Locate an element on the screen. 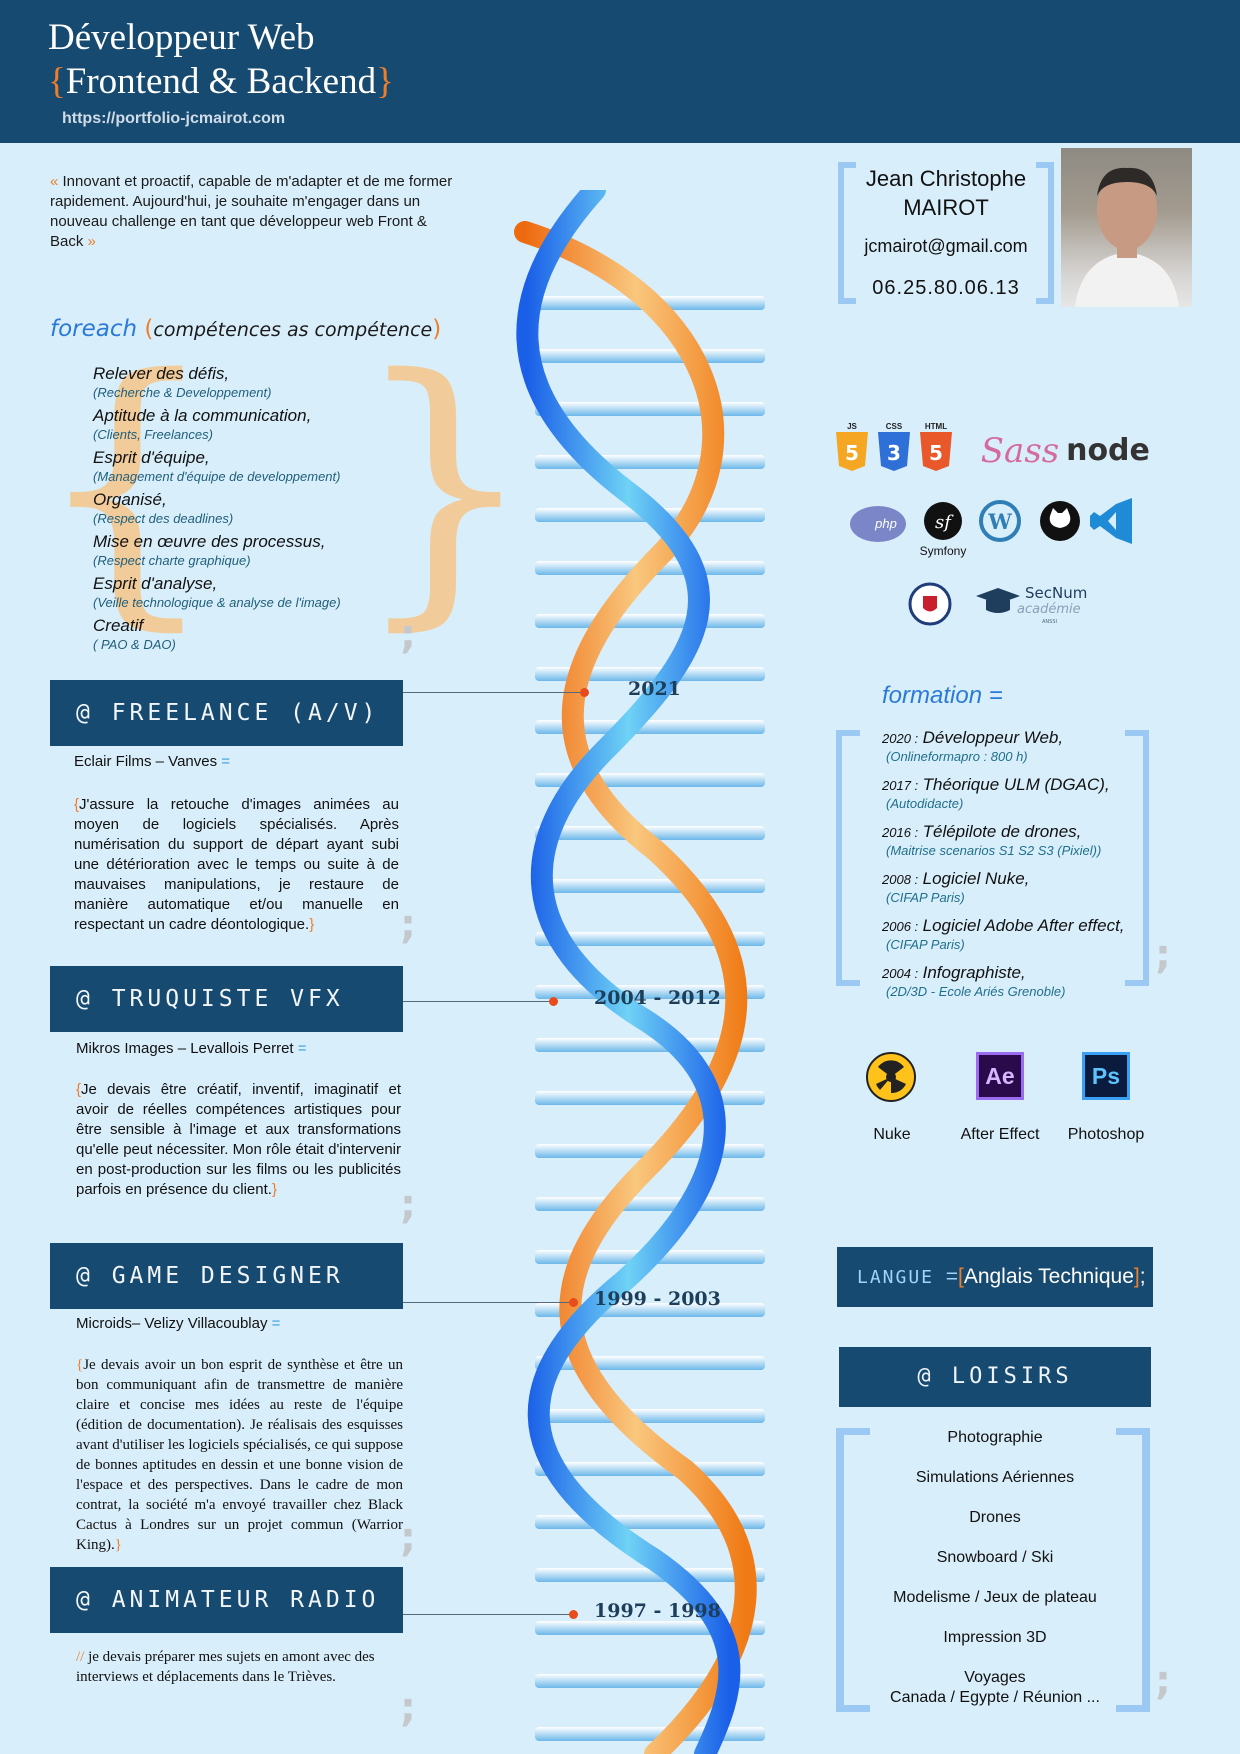 The height and width of the screenshot is (1754, 1240). job-company: Mikros Images – Levallois Perret = is located at coordinates (191, 1048).